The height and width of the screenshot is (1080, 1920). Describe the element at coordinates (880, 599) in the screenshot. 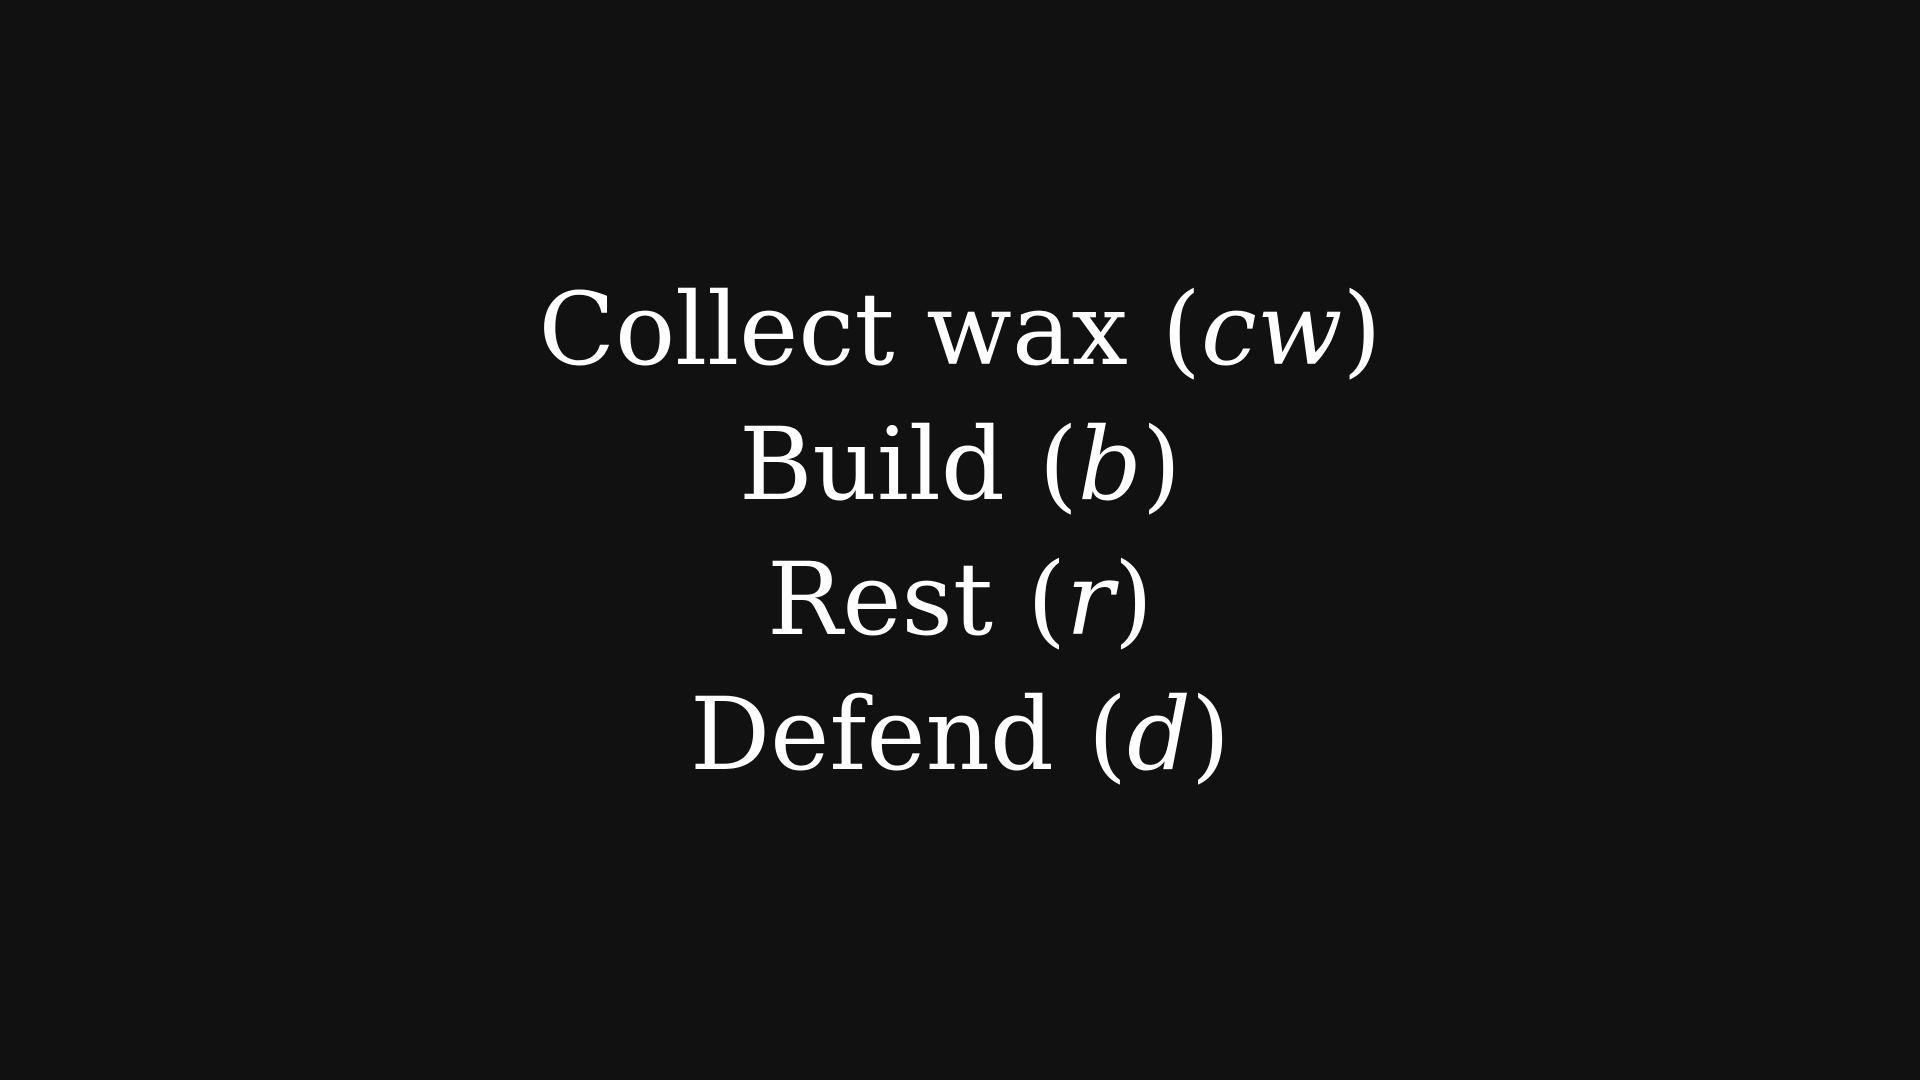

I see `activity-label: Rest` at that location.